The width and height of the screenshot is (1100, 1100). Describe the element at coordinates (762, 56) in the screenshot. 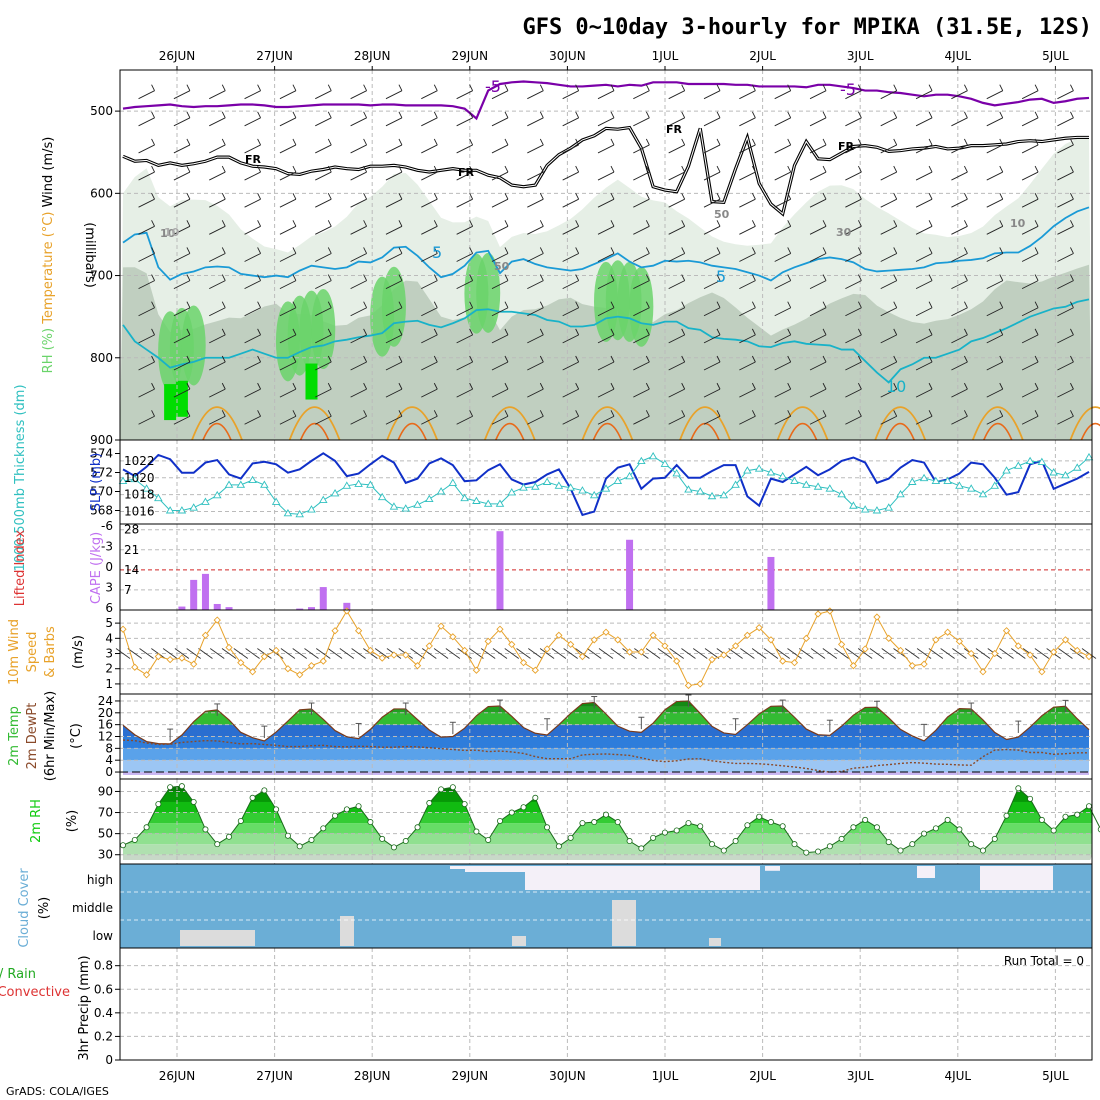

I see `date-label-top: 2JUL` at that location.